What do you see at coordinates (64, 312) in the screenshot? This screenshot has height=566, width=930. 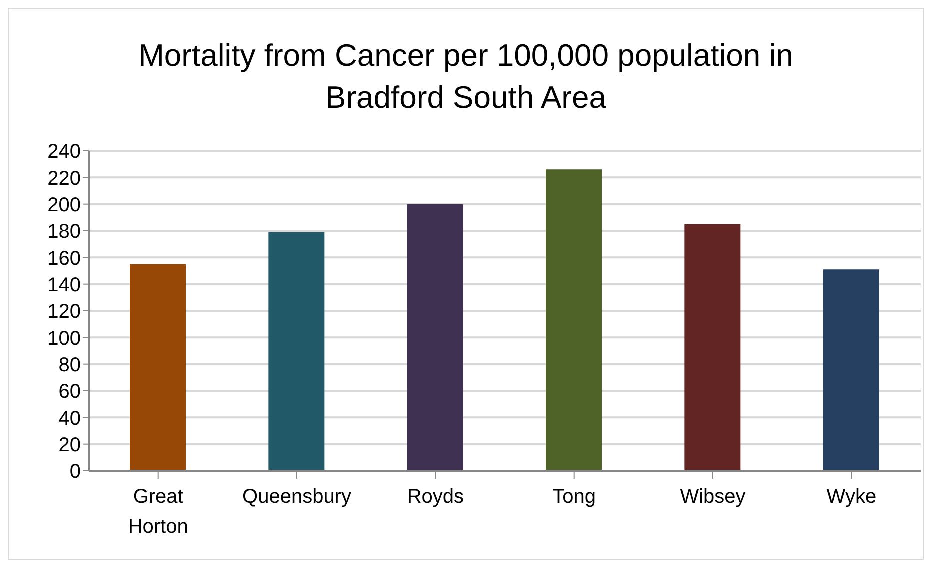 I see `y-tick-label: 120` at bounding box center [64, 312].